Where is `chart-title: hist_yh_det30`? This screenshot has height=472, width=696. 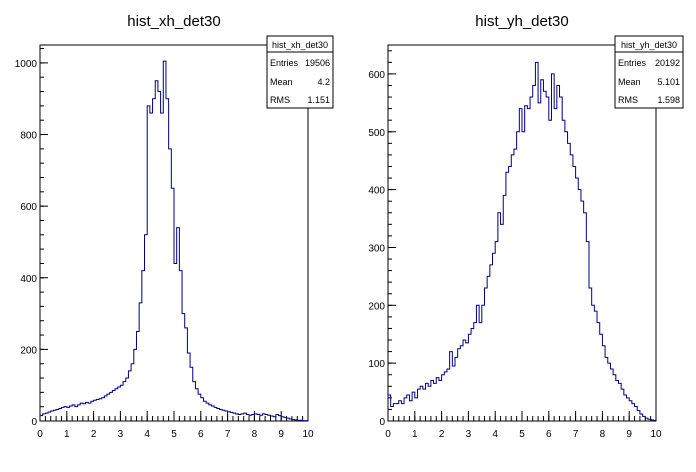
chart-title: hist_yh_det30 is located at coordinates (521, 21).